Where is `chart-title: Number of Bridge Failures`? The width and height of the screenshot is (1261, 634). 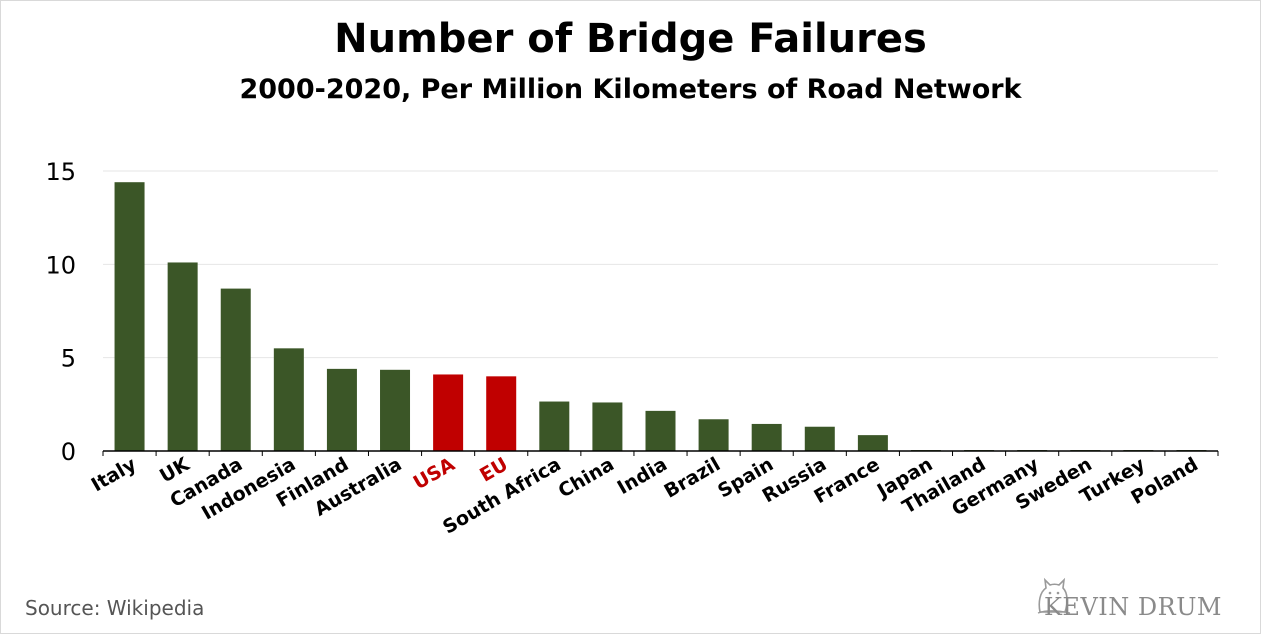
chart-title: Number of Bridge Failures is located at coordinates (630, 39).